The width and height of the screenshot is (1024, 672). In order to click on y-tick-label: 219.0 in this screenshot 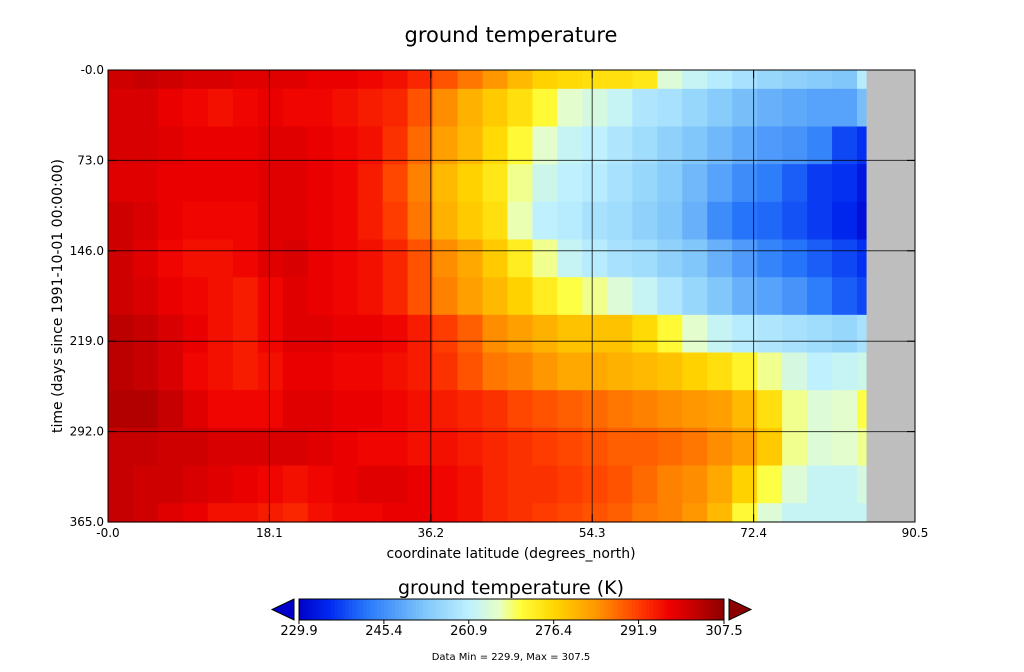, I will do `click(87, 341)`.